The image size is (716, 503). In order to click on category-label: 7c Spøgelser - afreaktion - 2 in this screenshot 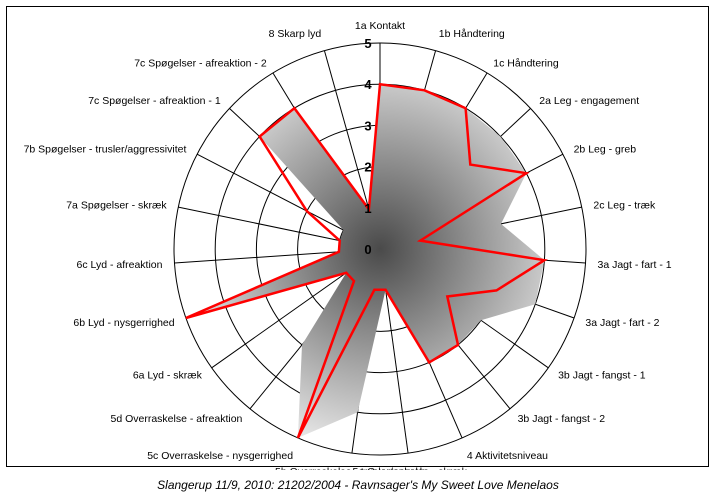, I will do `click(200, 64)`.